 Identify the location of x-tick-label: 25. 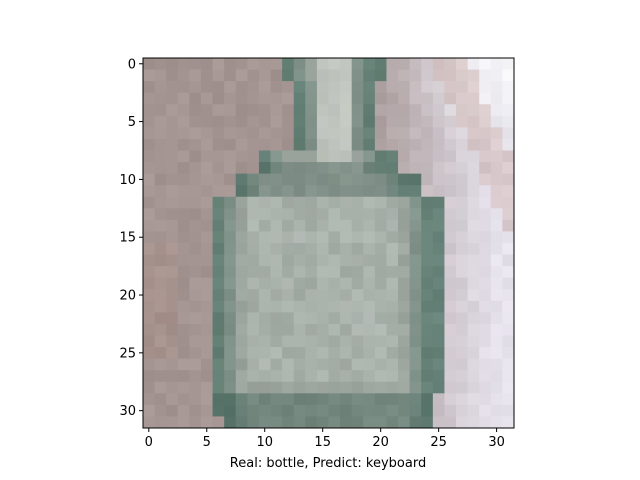
(438, 442).